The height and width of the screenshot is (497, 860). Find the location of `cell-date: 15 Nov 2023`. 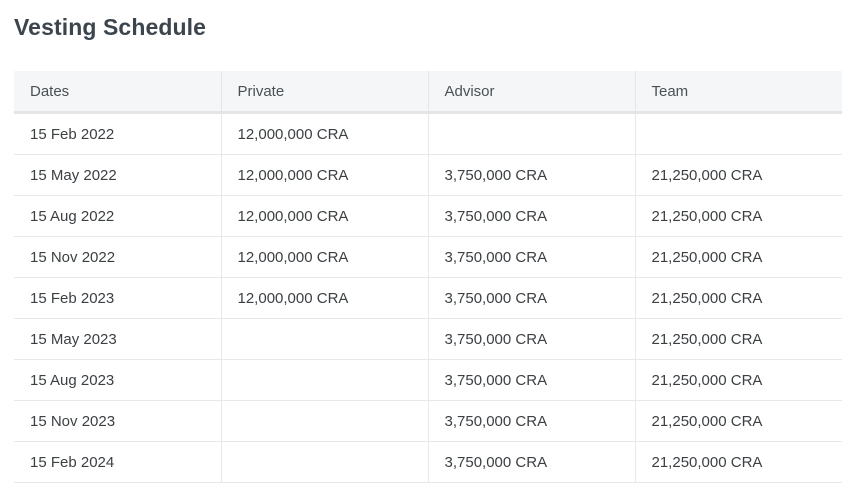

cell-date: 15 Nov 2023 is located at coordinates (118, 421).